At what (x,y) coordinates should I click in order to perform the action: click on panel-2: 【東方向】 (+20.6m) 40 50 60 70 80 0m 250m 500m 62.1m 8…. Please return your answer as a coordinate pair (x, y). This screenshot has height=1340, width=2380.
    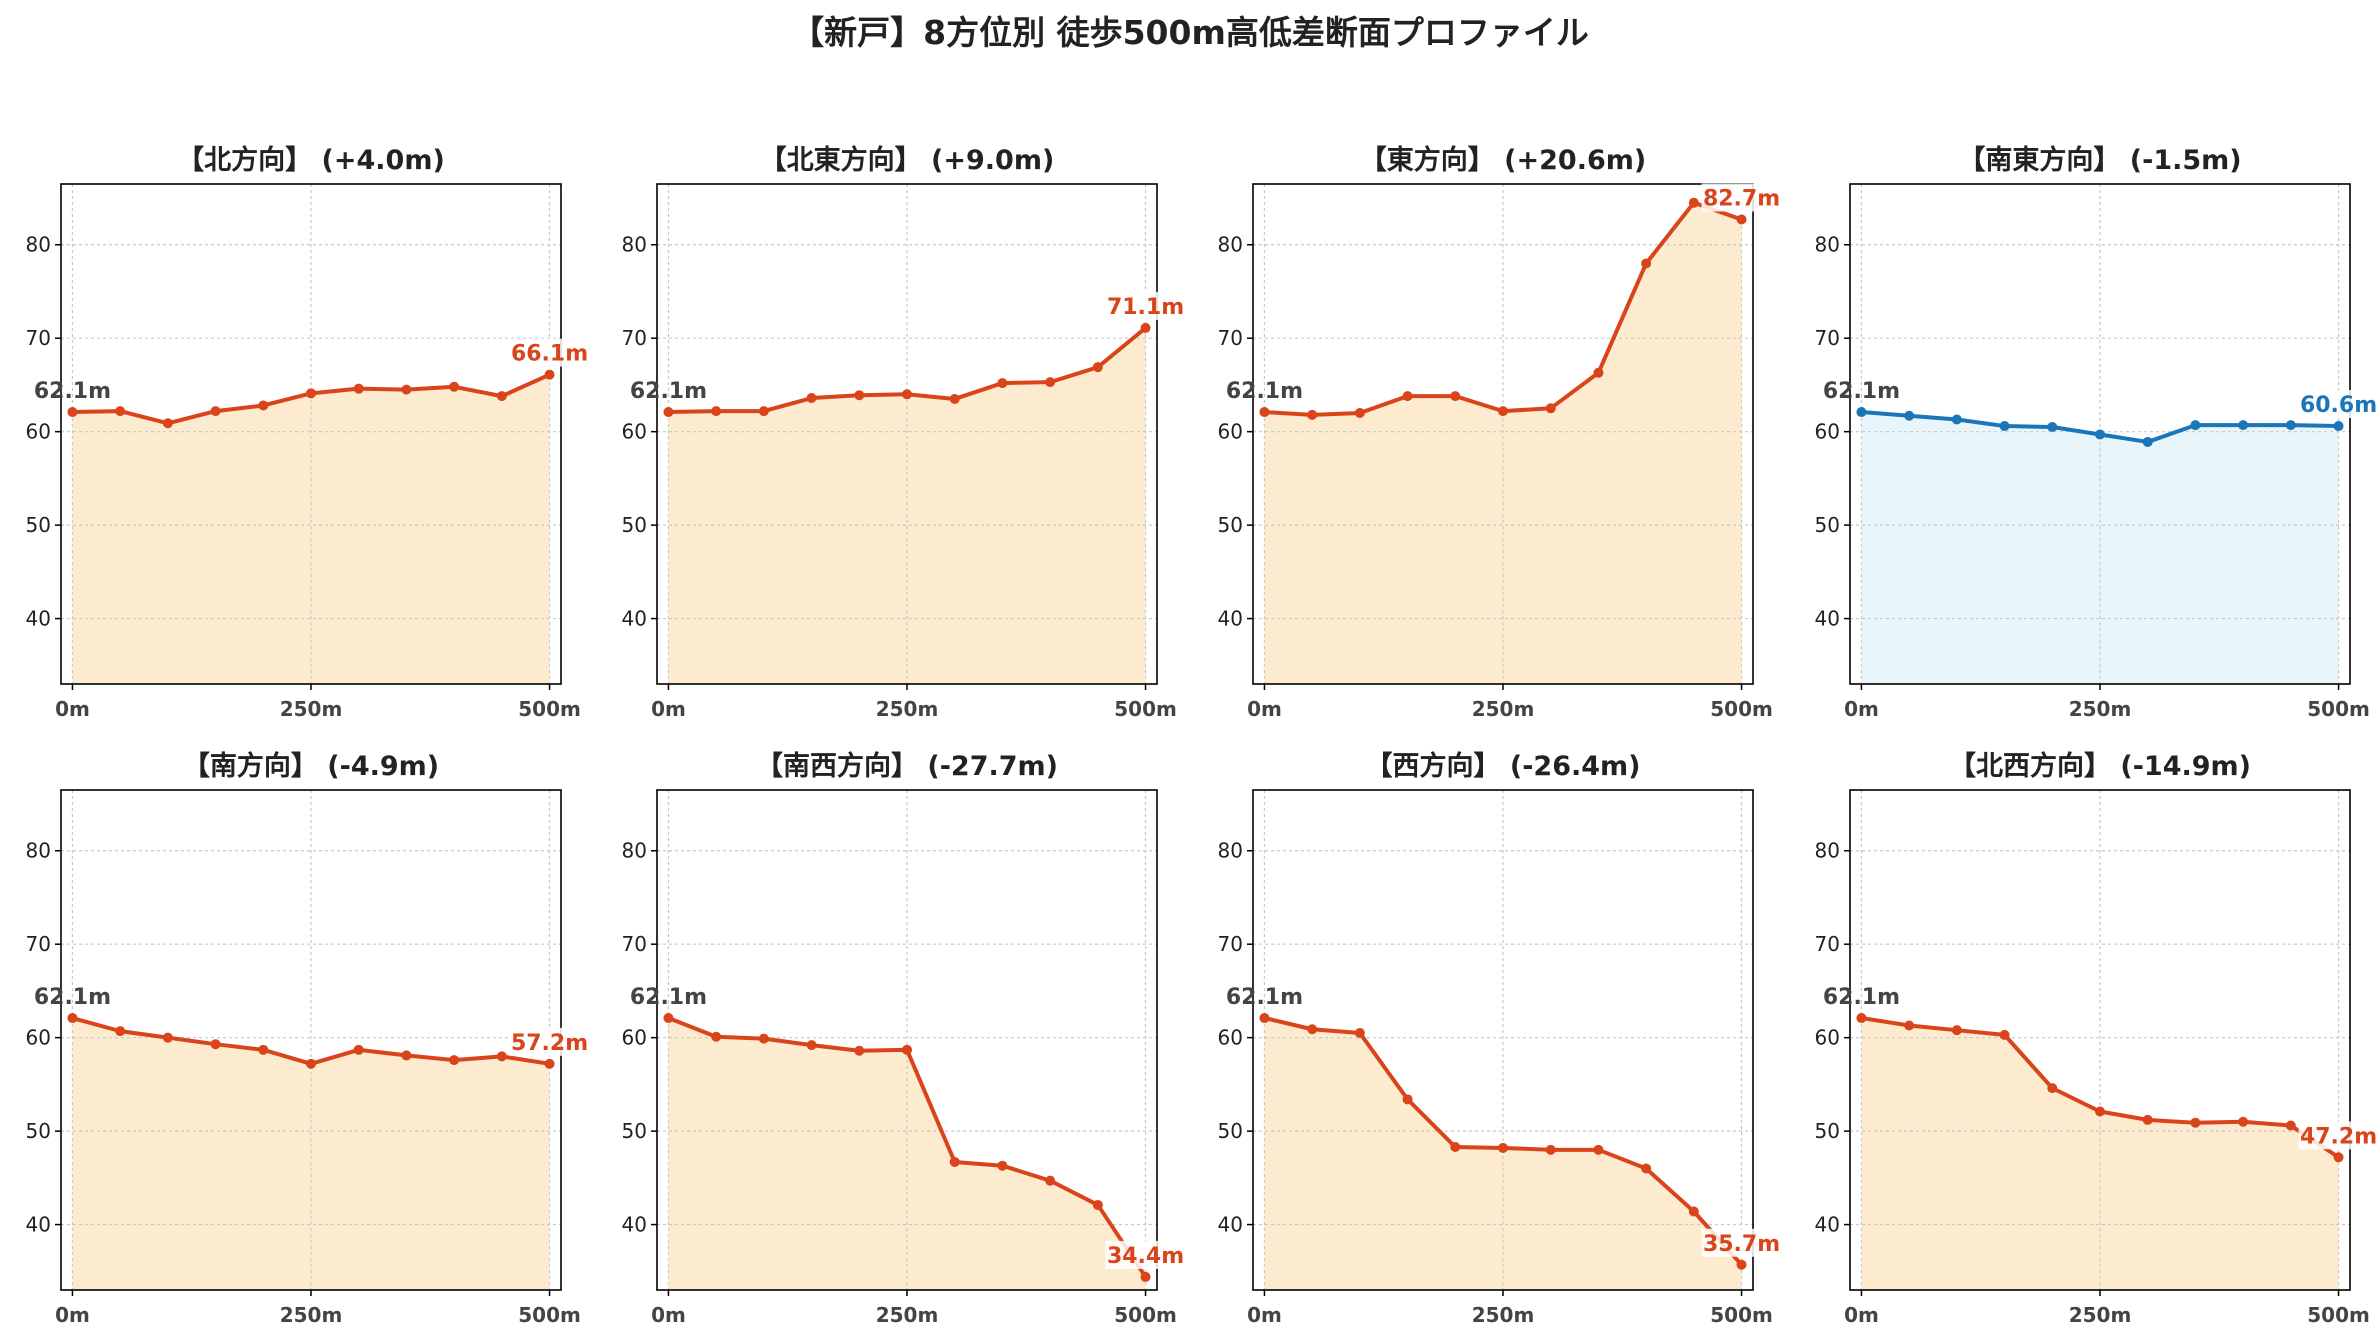
    Looking at the image, I should click on (1500, 432).